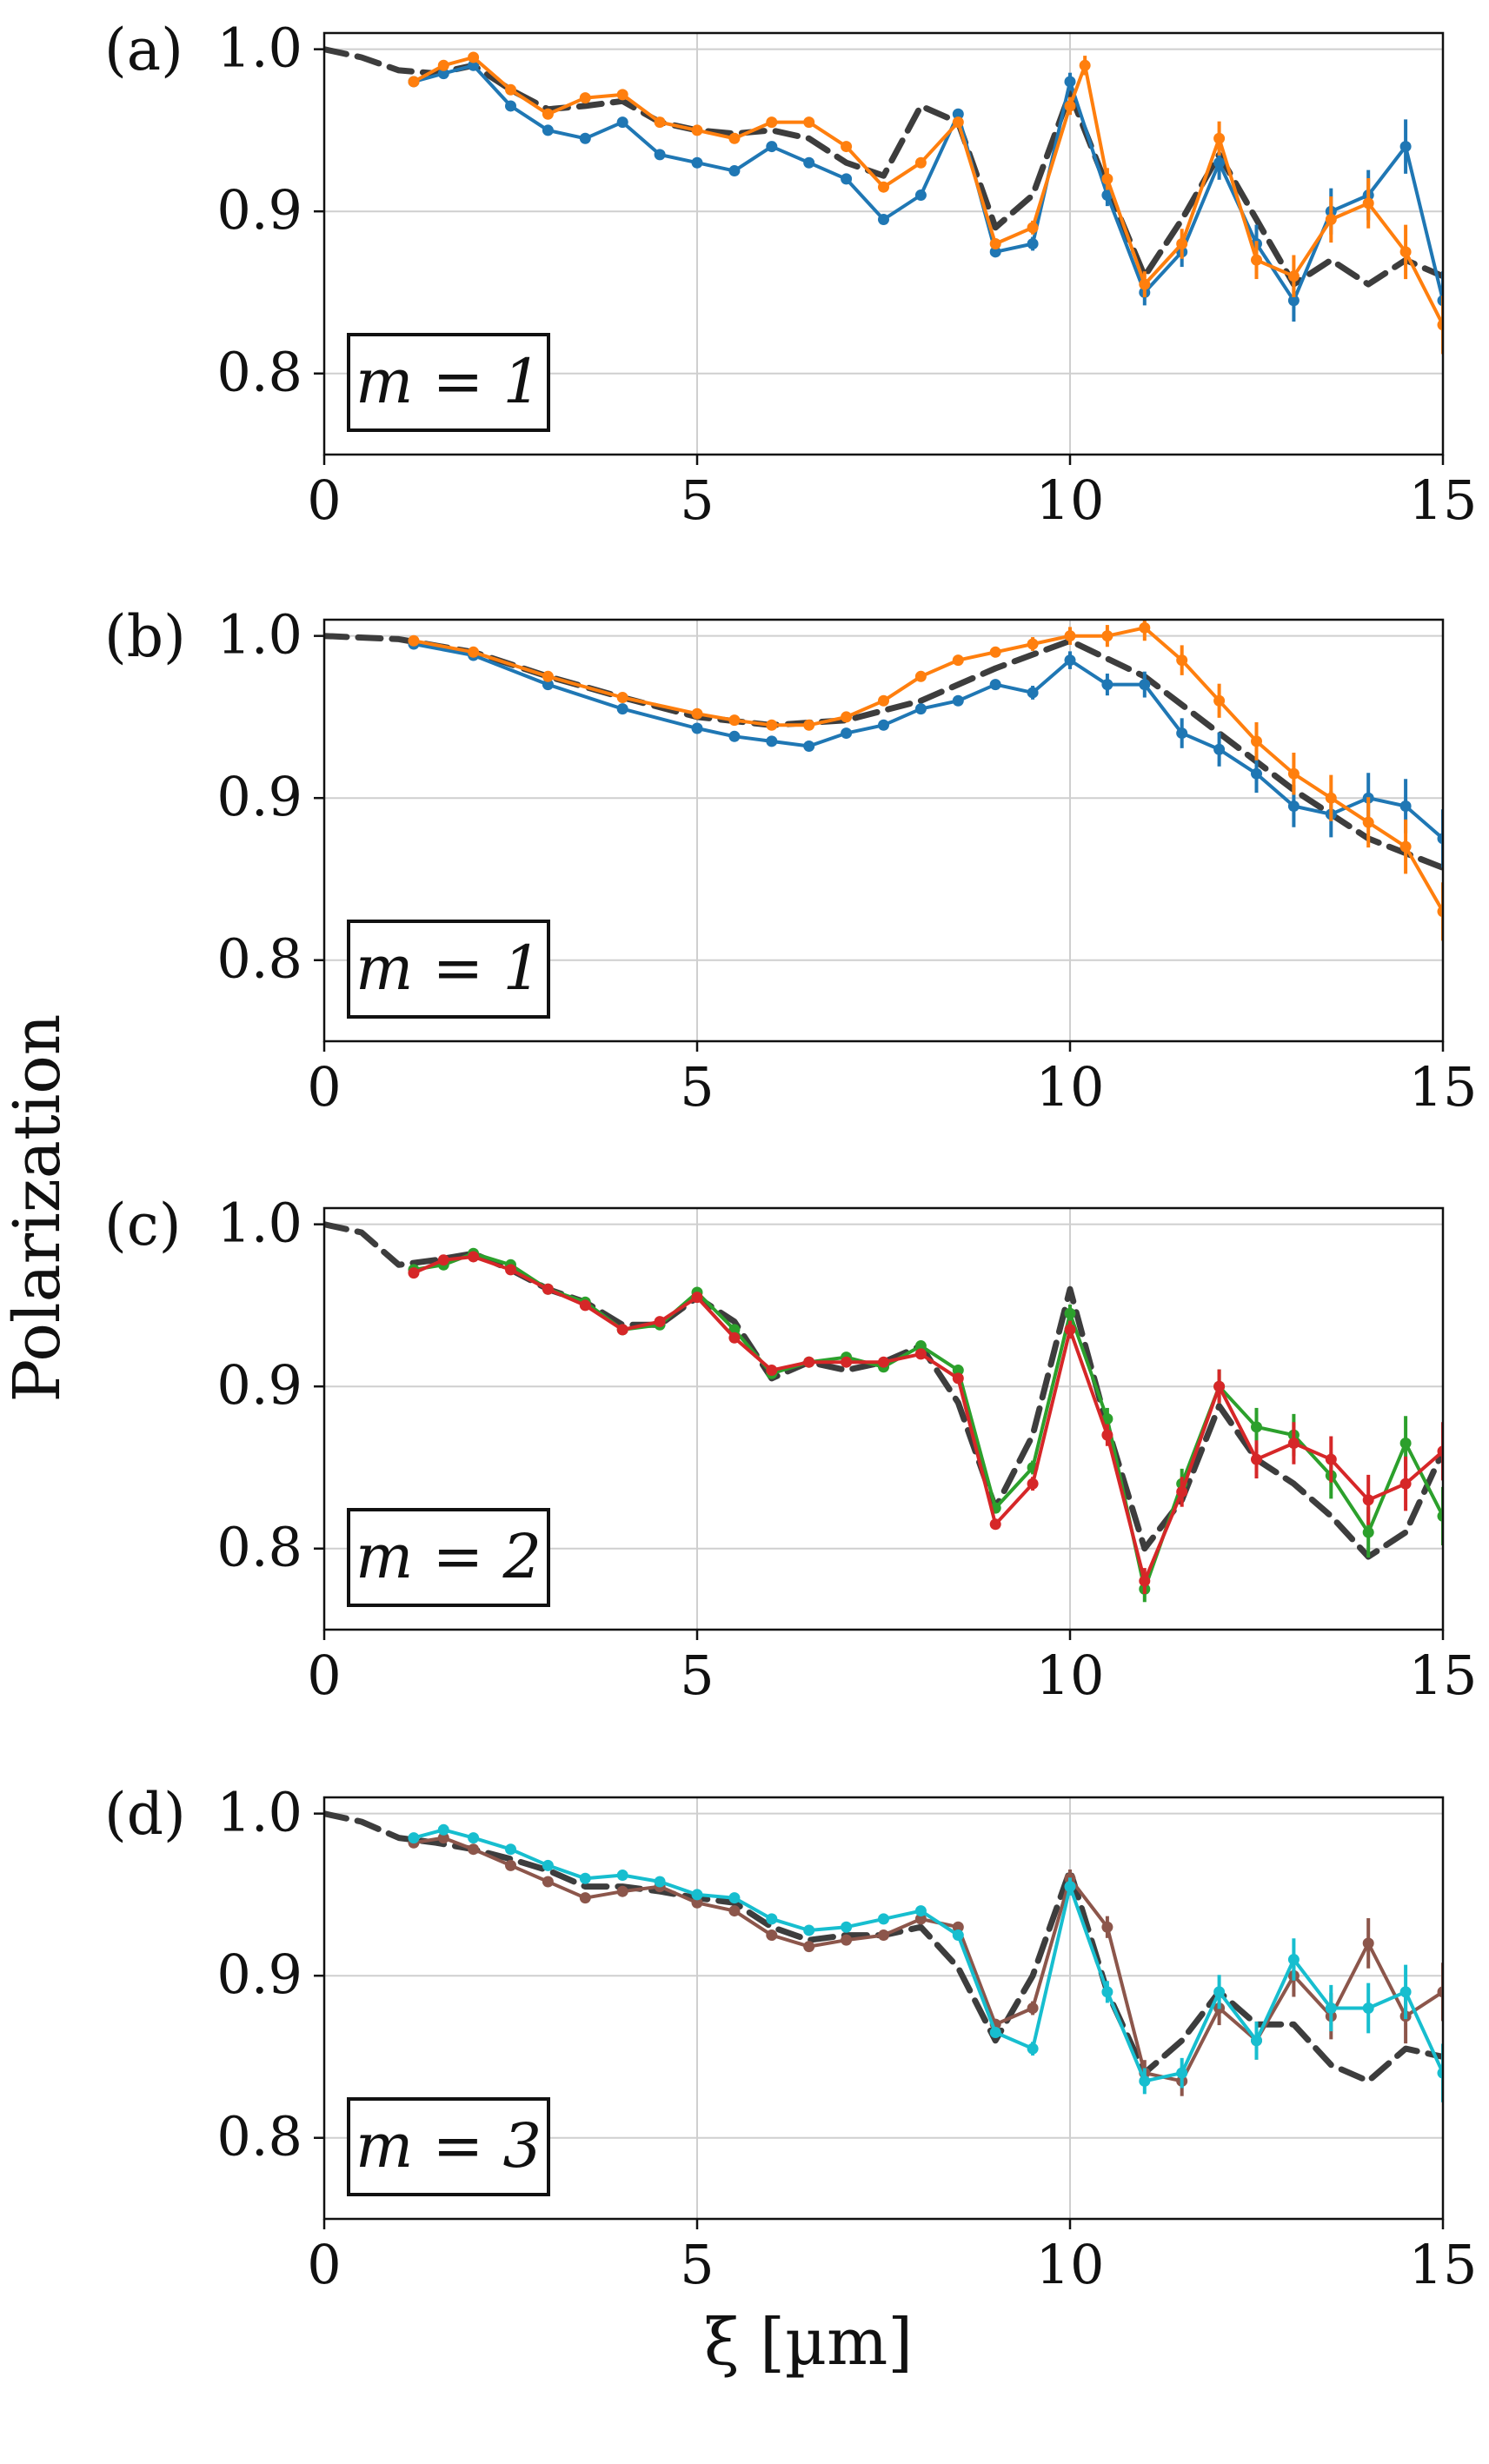  Describe the element at coordinates (449, 2146) in the screenshot. I see `annotation-box` at that location.